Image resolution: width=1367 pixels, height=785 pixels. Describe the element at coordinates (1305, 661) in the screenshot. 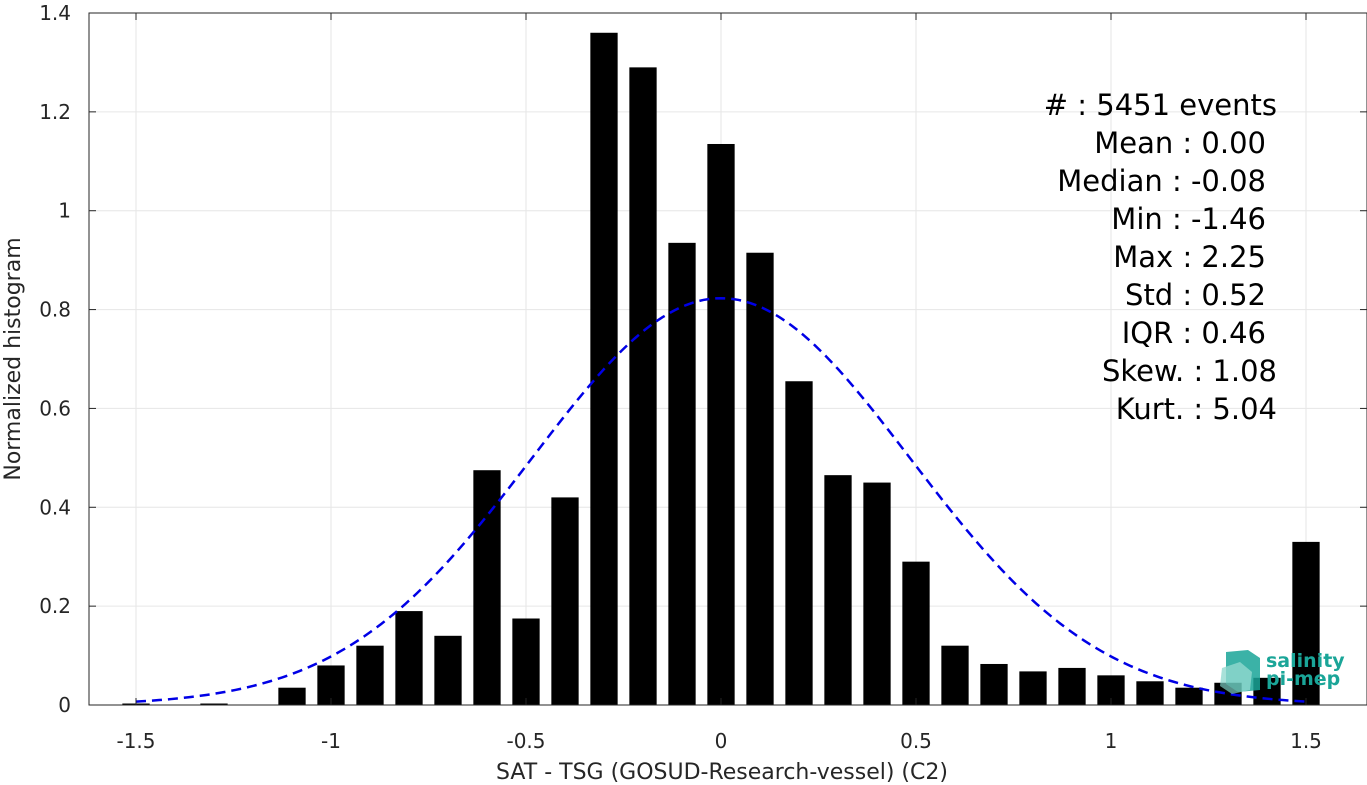

I see `logo-line1: salinity` at that location.